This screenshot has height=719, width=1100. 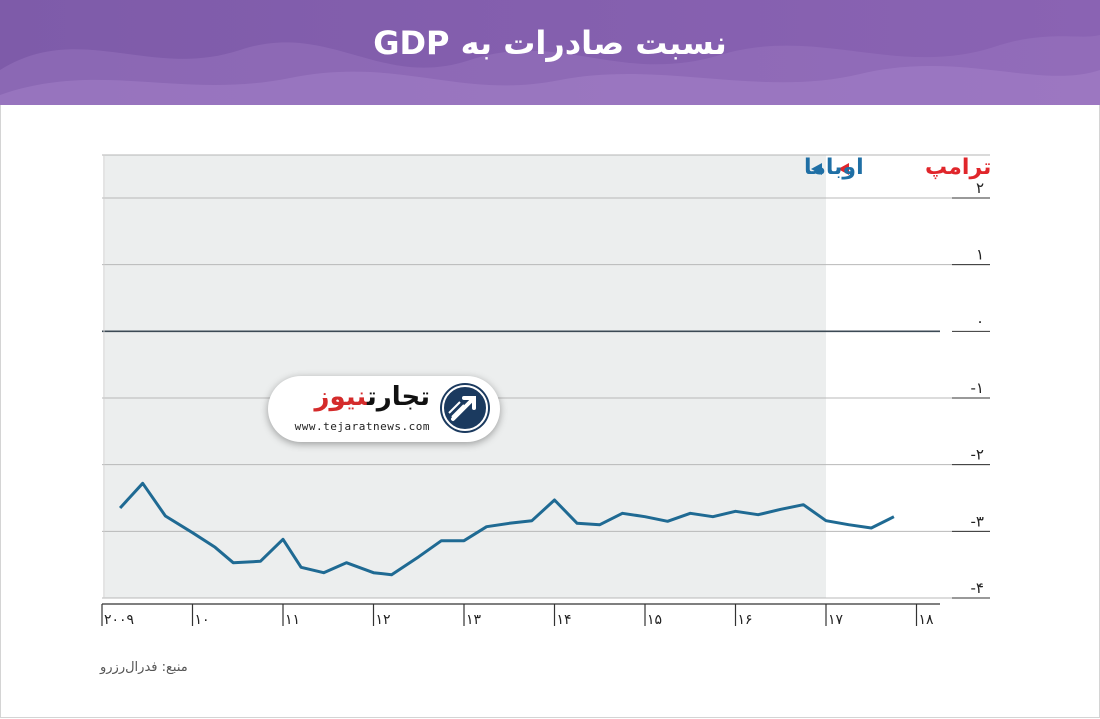 What do you see at coordinates (977, 588) in the screenshot?
I see `y-tick-label: -۴` at bounding box center [977, 588].